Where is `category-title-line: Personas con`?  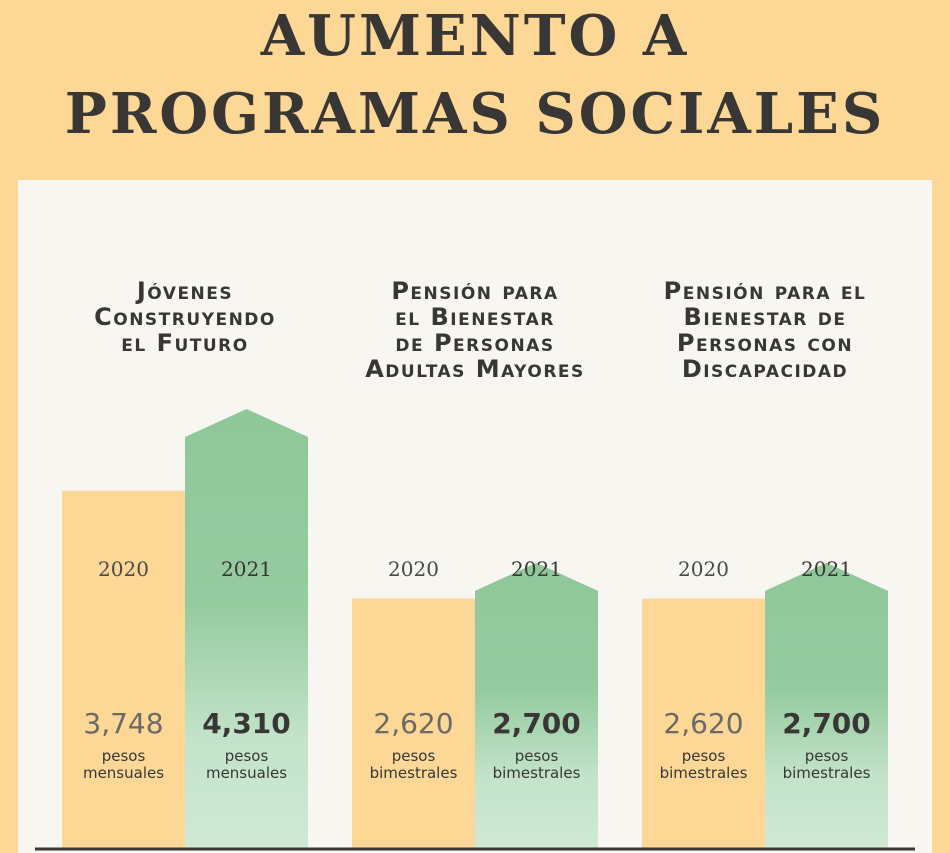 category-title-line: Personas con is located at coordinates (765, 343).